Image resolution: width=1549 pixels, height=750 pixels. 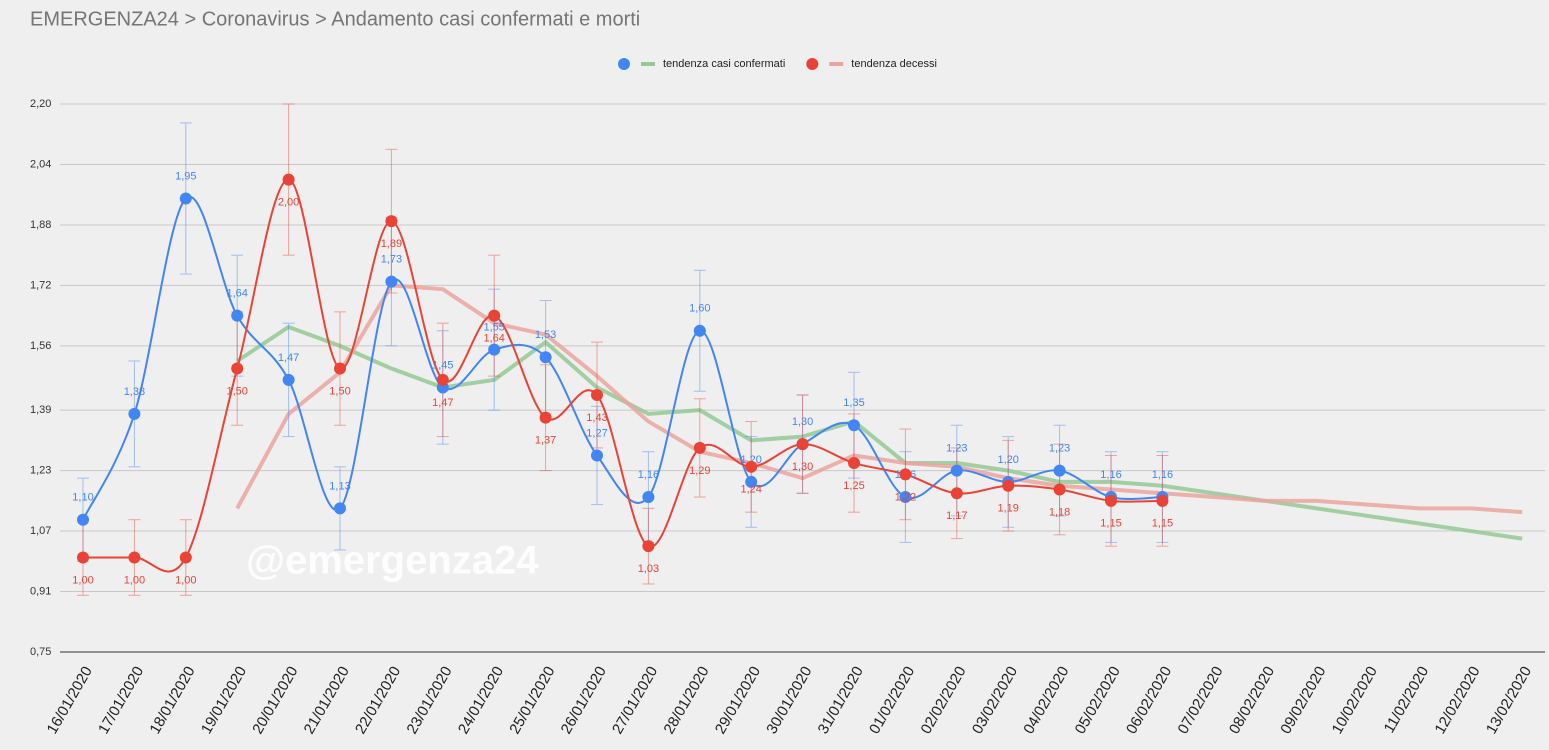 What do you see at coordinates (1457, 700) in the screenshot?
I see `x-tick-label: 12/02/2020` at bounding box center [1457, 700].